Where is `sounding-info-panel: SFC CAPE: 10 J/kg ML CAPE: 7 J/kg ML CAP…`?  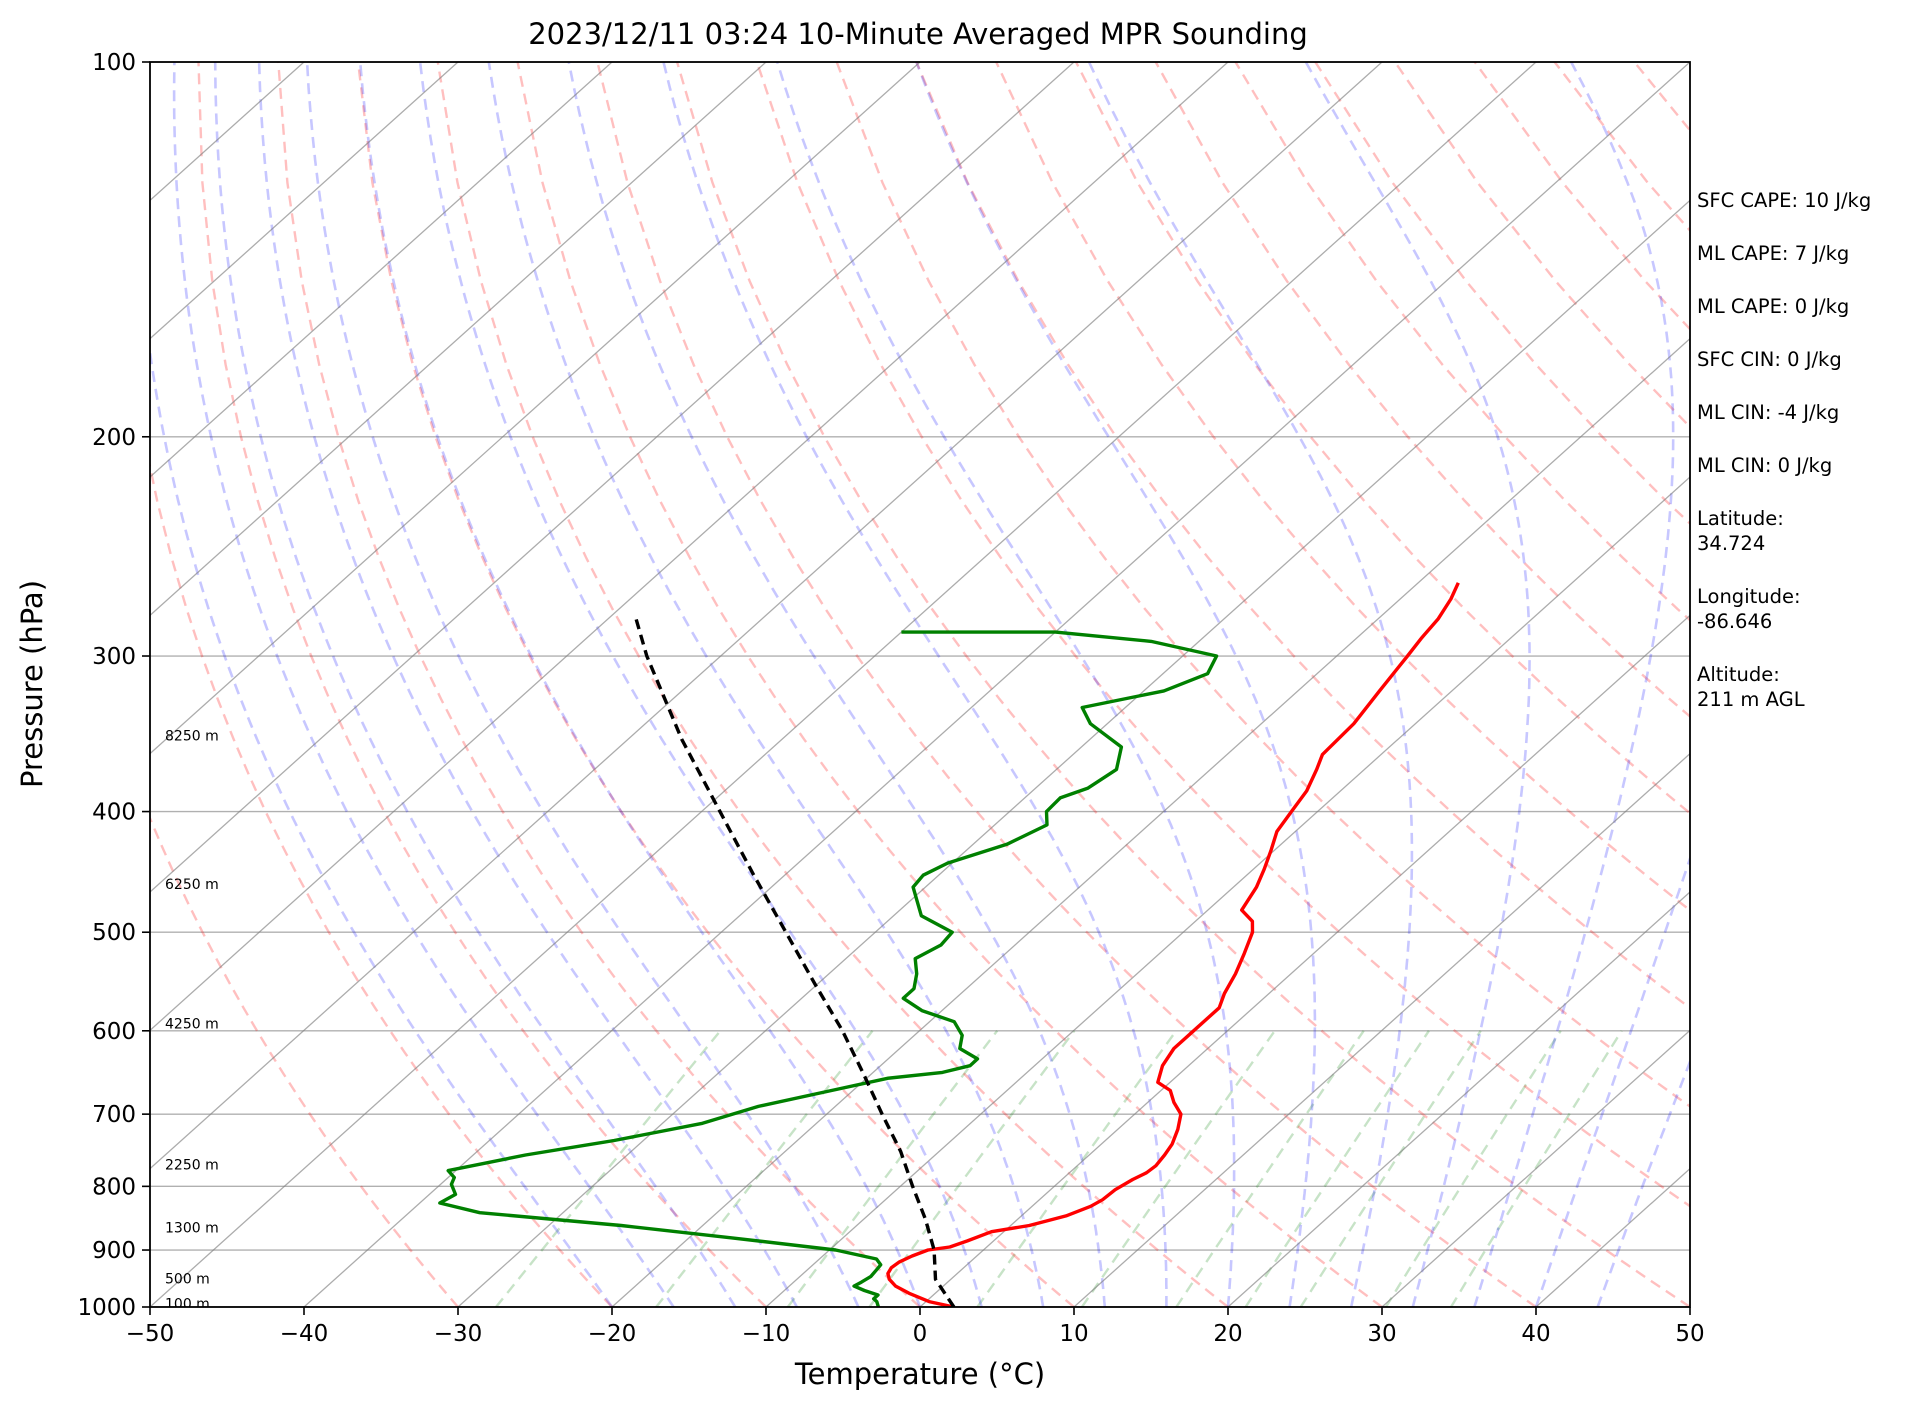 sounding-info-panel: SFC CAPE: 10 J/kg ML CAPE: 7 J/kg ML CAP… is located at coordinates (1799, 464).